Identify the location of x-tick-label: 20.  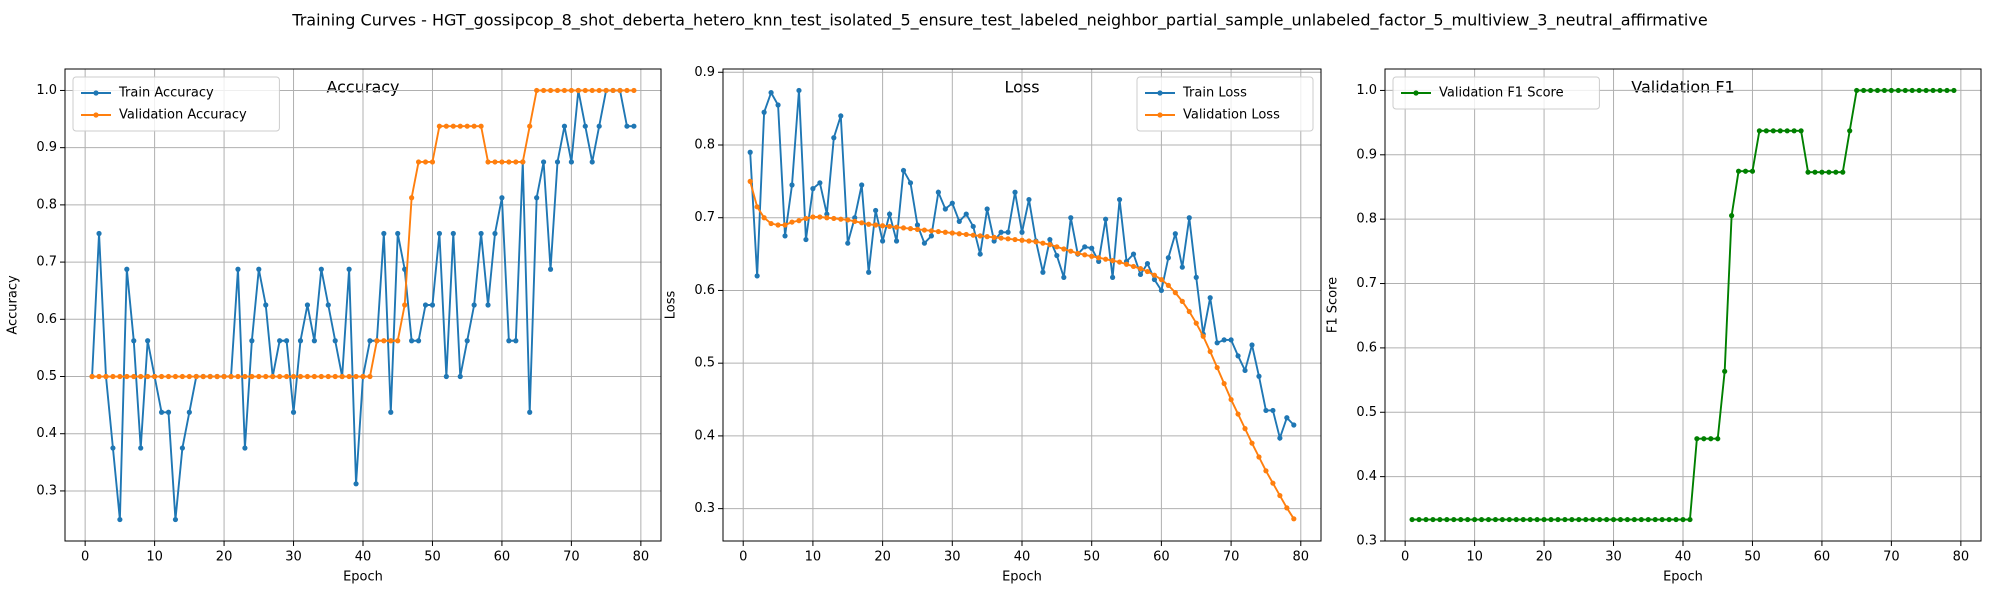
(882, 557).